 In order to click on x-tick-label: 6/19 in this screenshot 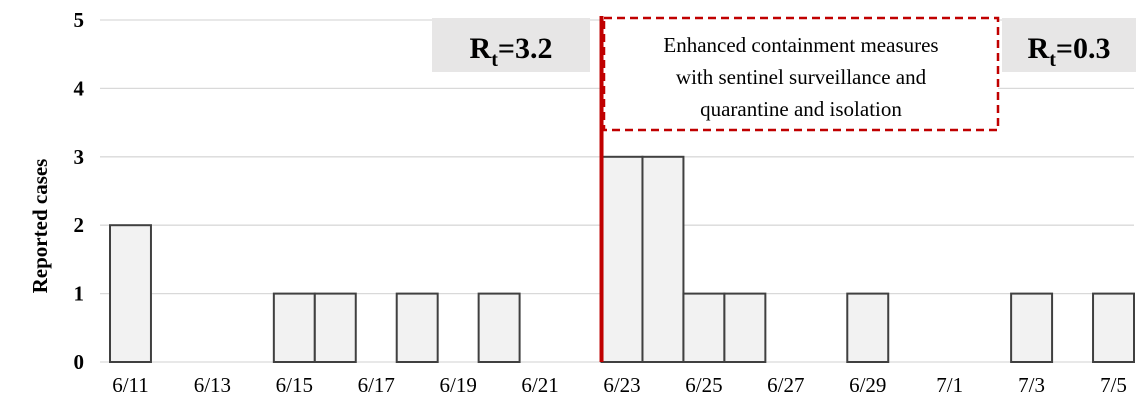, I will do `click(457, 385)`.